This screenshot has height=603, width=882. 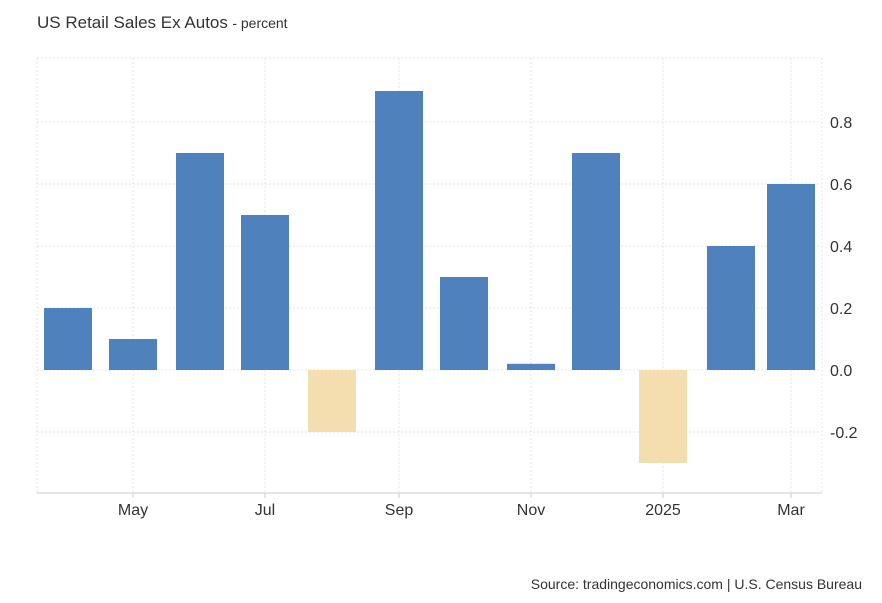 I want to click on bar-jan-2025, so click(x=663, y=416).